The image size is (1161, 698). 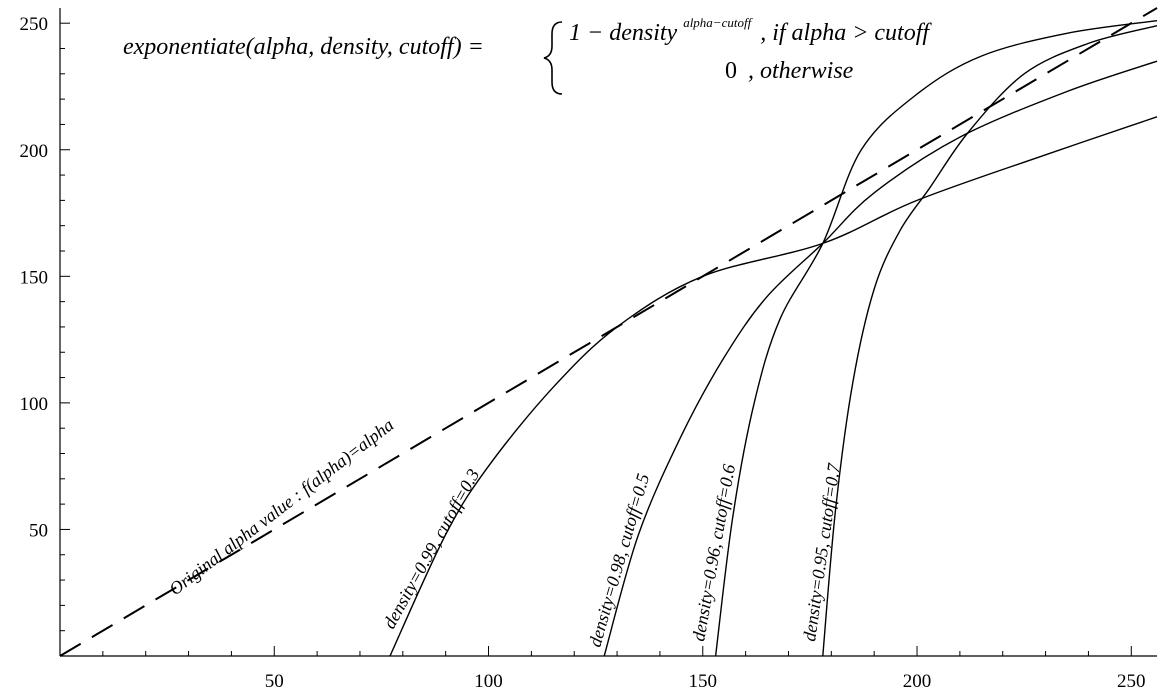 I want to click on x-tick-label: 250, so click(x=1131, y=681).